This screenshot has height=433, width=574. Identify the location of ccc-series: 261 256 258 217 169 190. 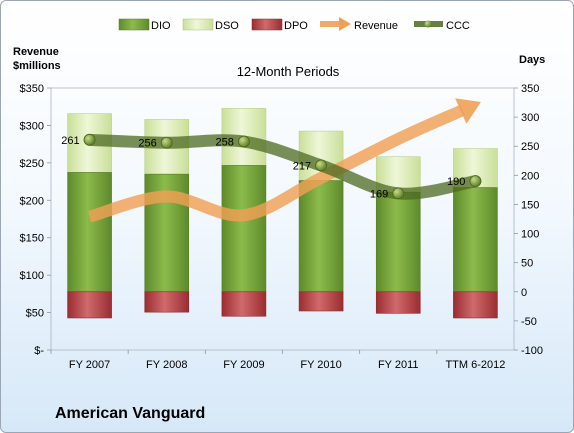
(271, 166).